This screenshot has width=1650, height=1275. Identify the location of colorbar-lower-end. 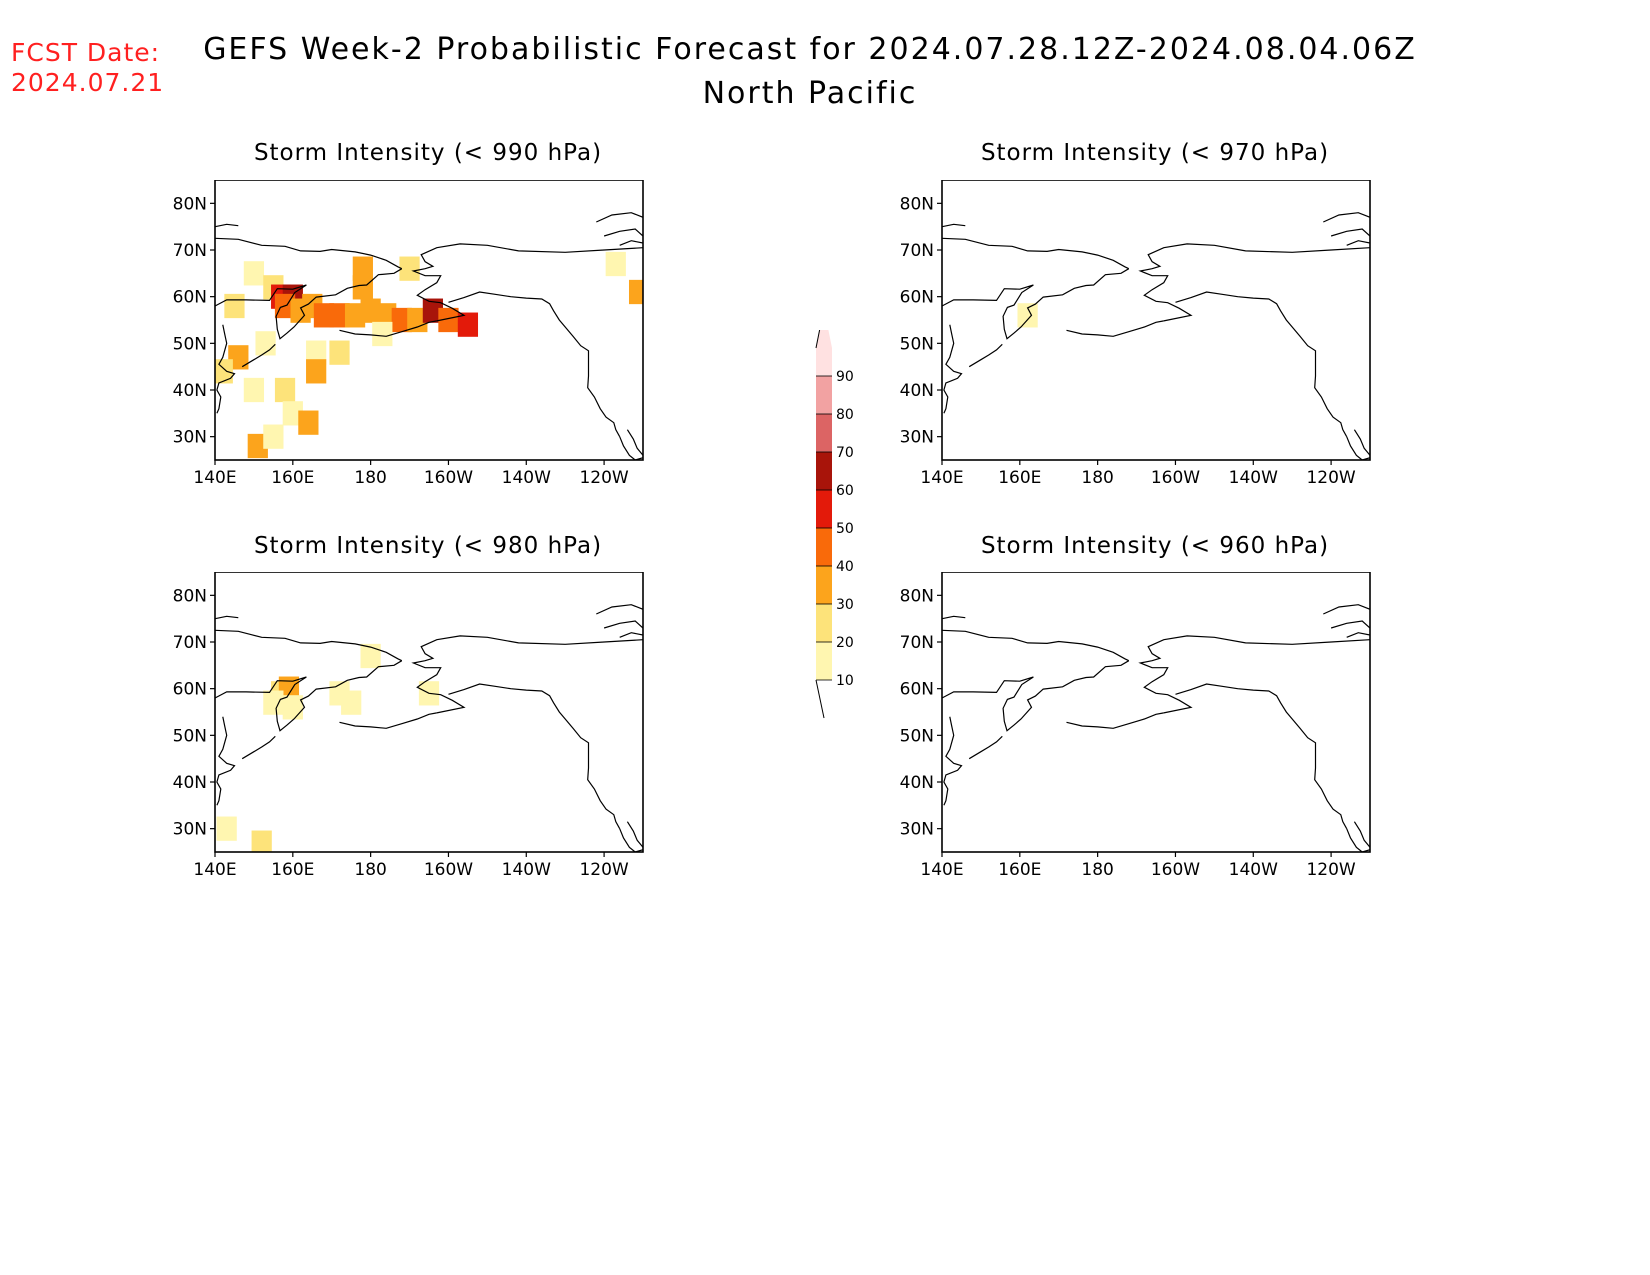
(820, 699).